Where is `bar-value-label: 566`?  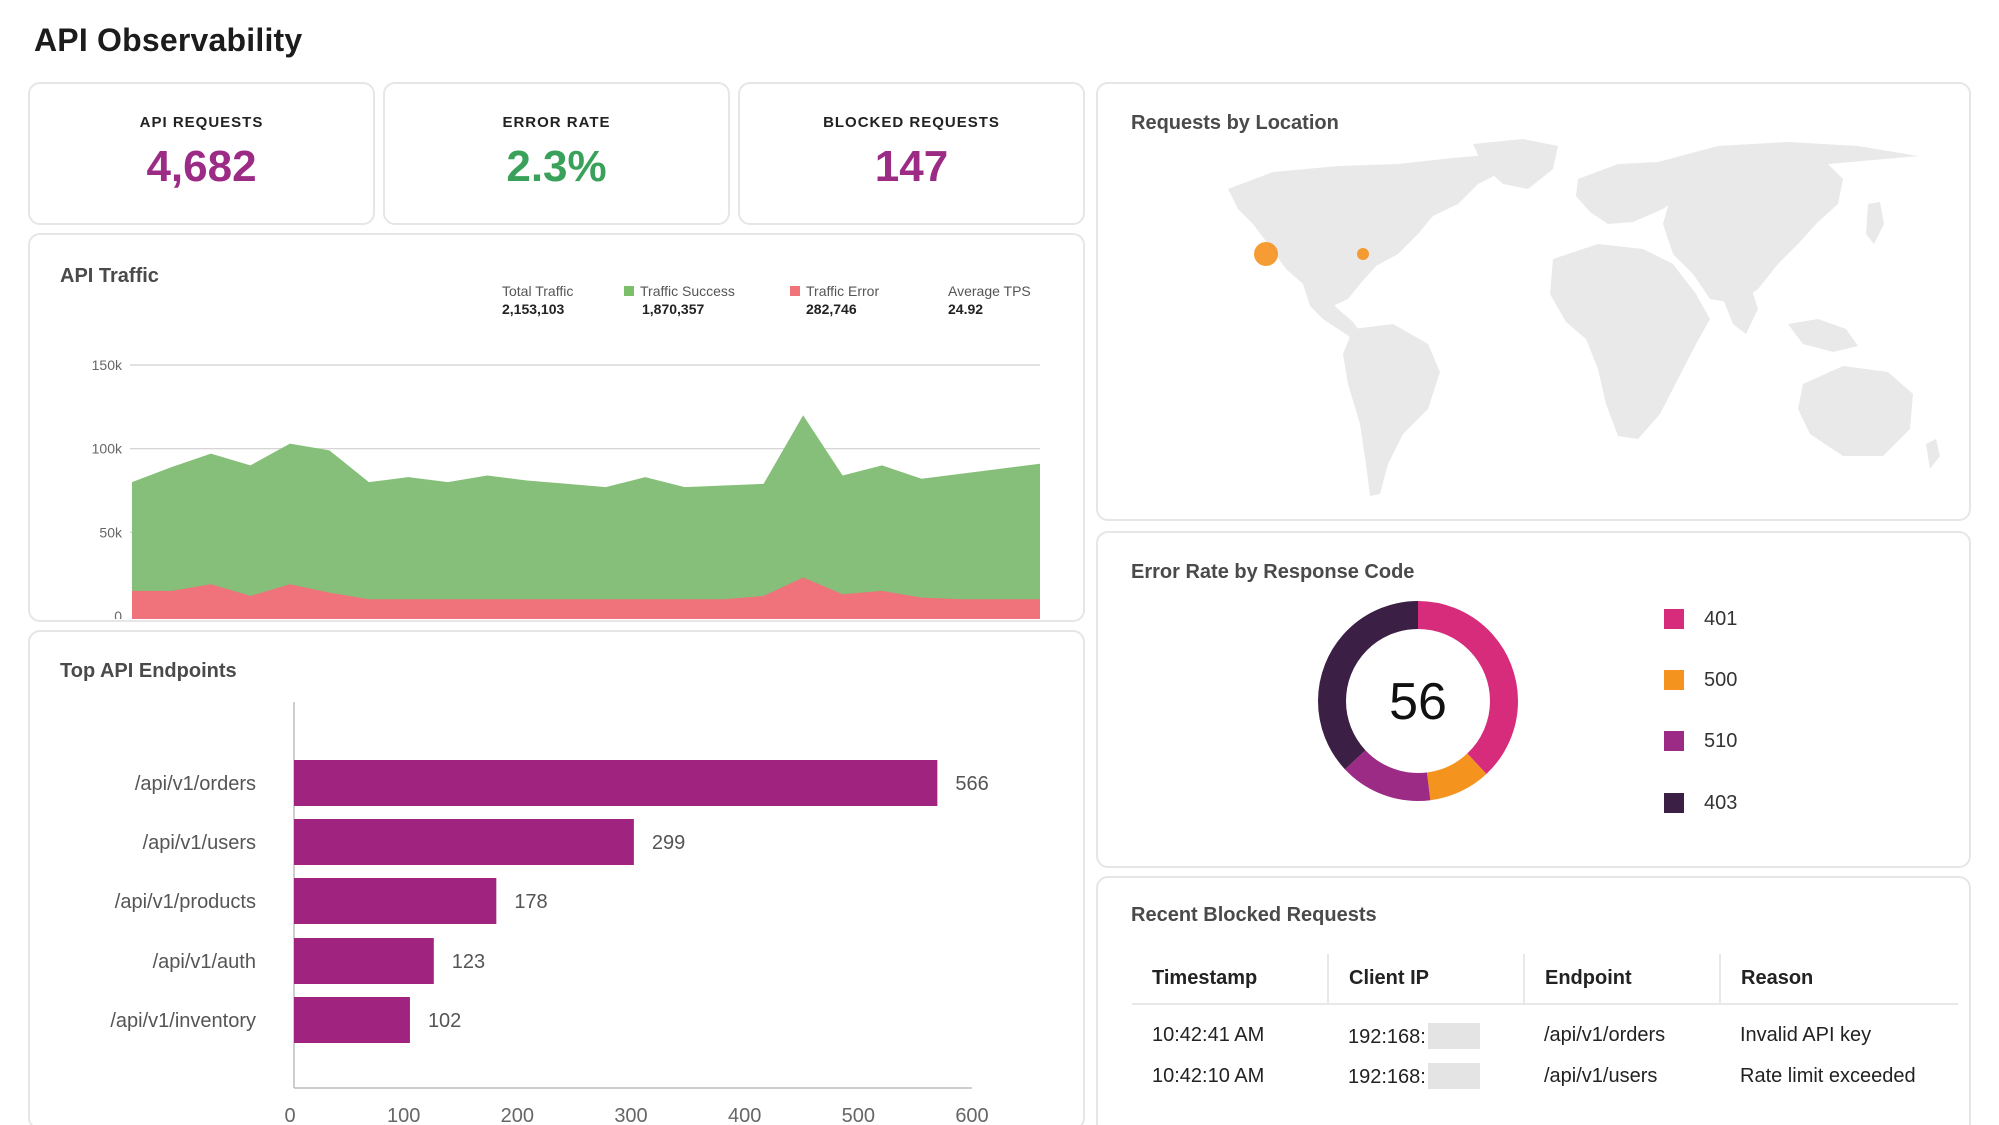
bar-value-label: 566 is located at coordinates (971, 784).